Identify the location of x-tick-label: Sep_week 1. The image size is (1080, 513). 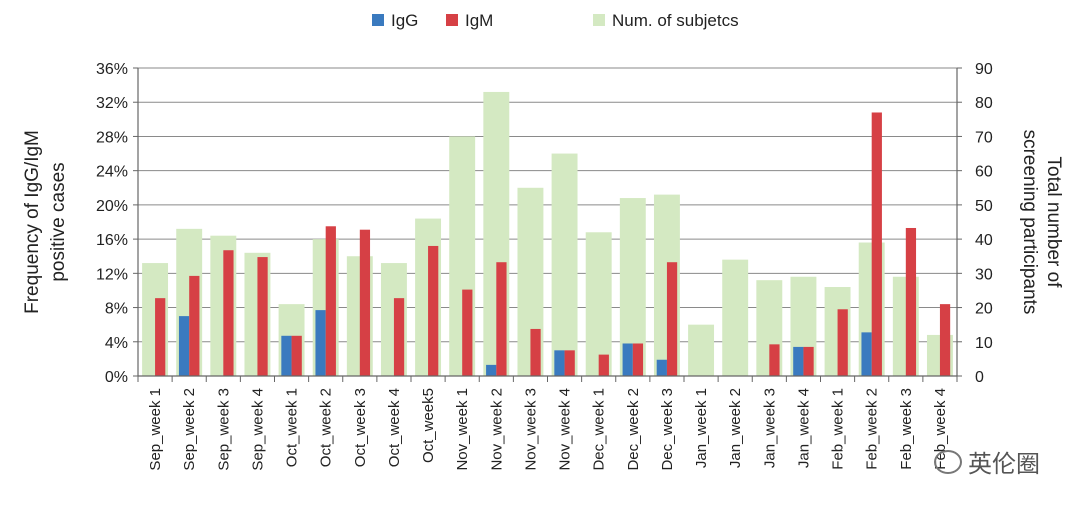
(155, 429).